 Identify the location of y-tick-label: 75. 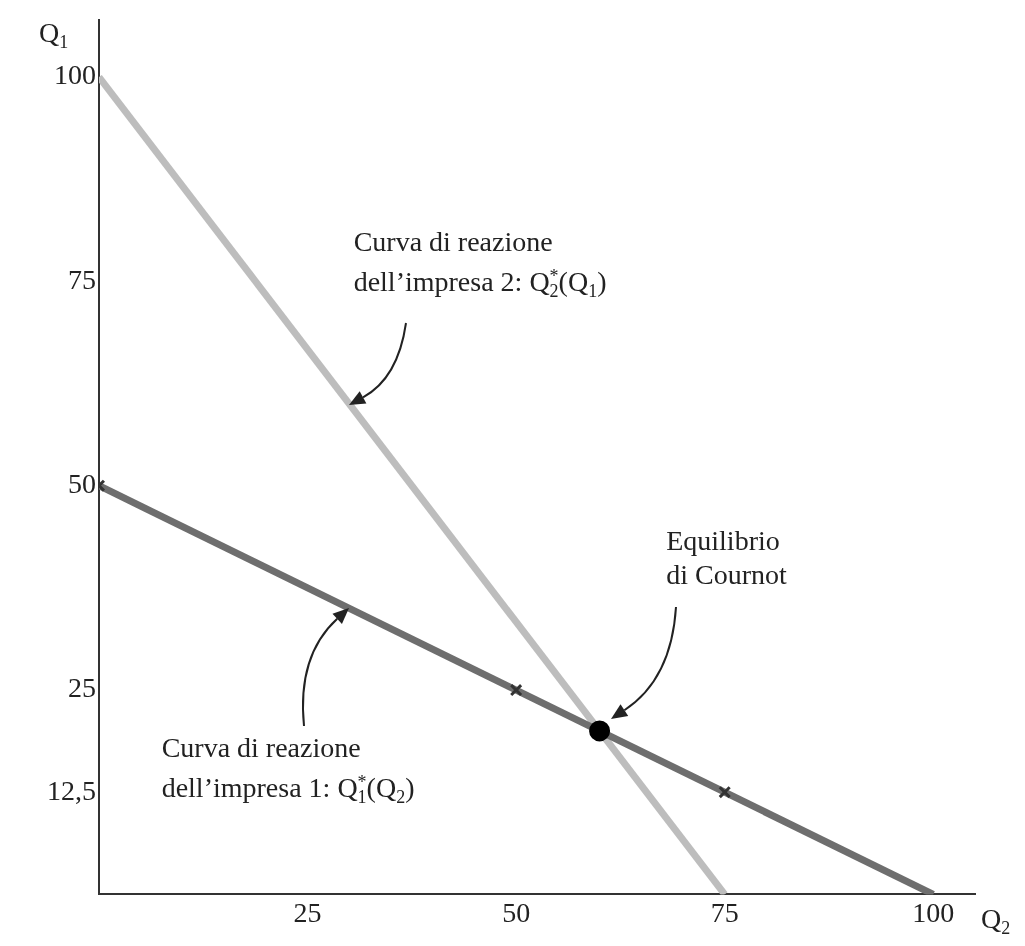
(82, 279).